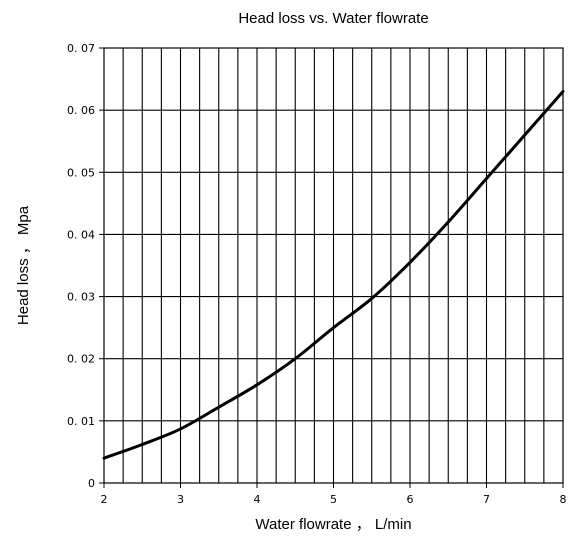  Describe the element at coordinates (23, 265) in the screenshot. I see `y-axis-label: Head loss ， Mpa` at that location.